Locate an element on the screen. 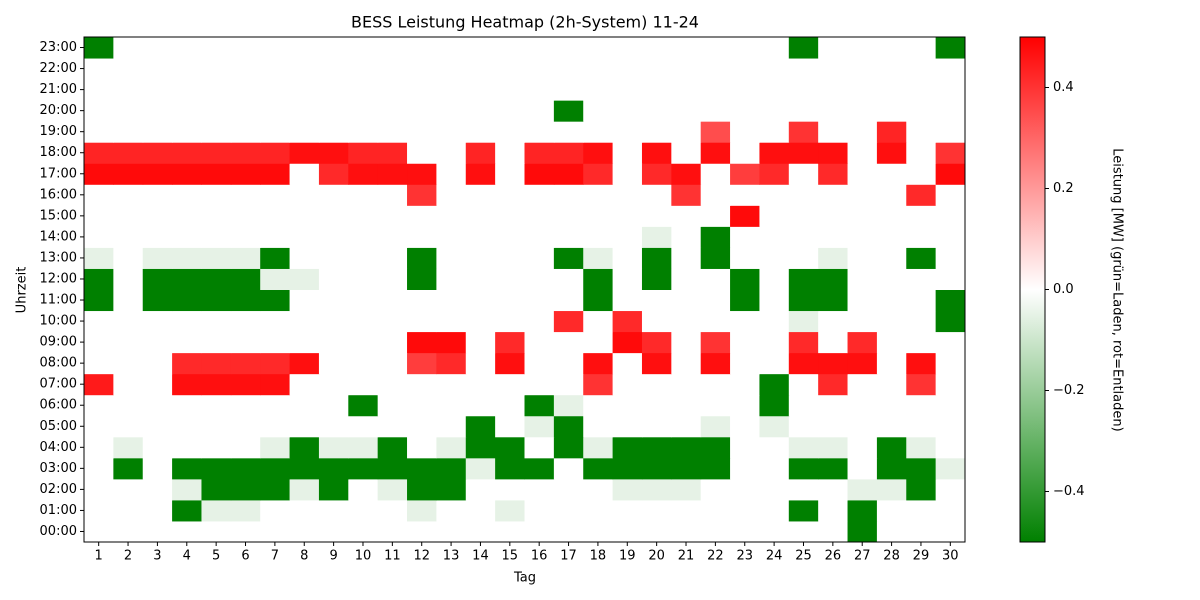  y-tick-label: 23:00 is located at coordinates (58, 47).